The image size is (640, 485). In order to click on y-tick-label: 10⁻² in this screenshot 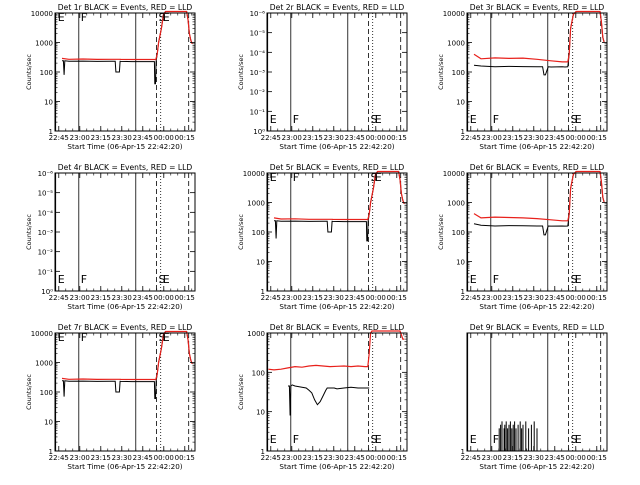, I will do `click(258, 93)`.